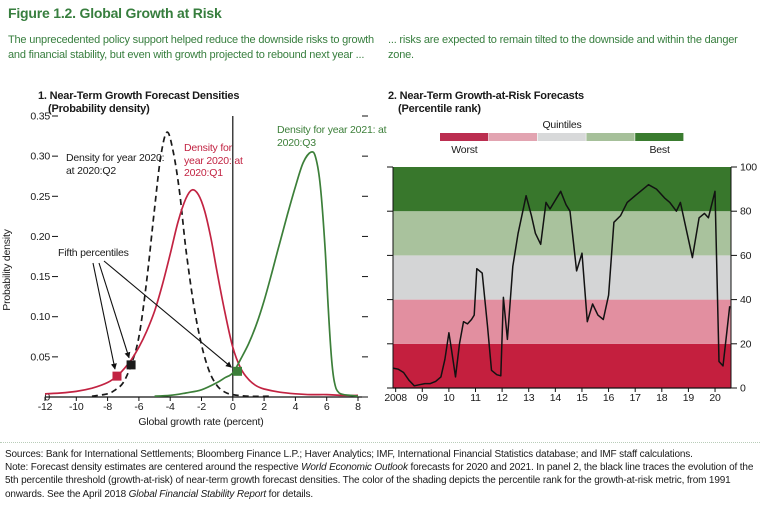 Image resolution: width=760 pixels, height=512 pixels. I want to click on x-tick-label: 19, so click(689, 398).